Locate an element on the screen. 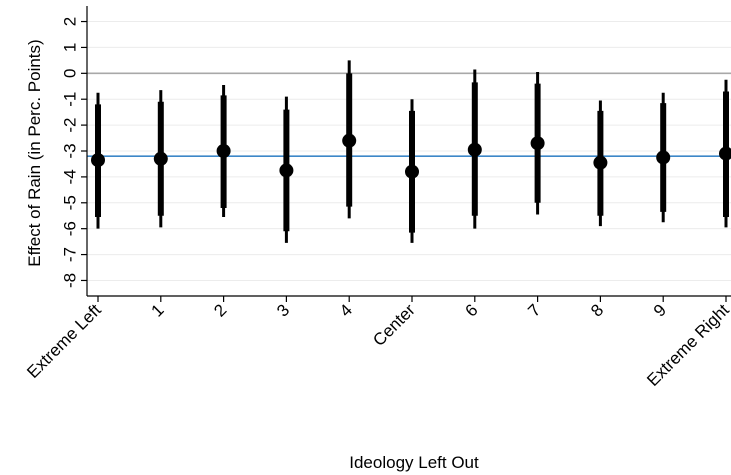 The height and width of the screenshot is (475, 731). y-tick-label: -8 is located at coordinates (70, 280).